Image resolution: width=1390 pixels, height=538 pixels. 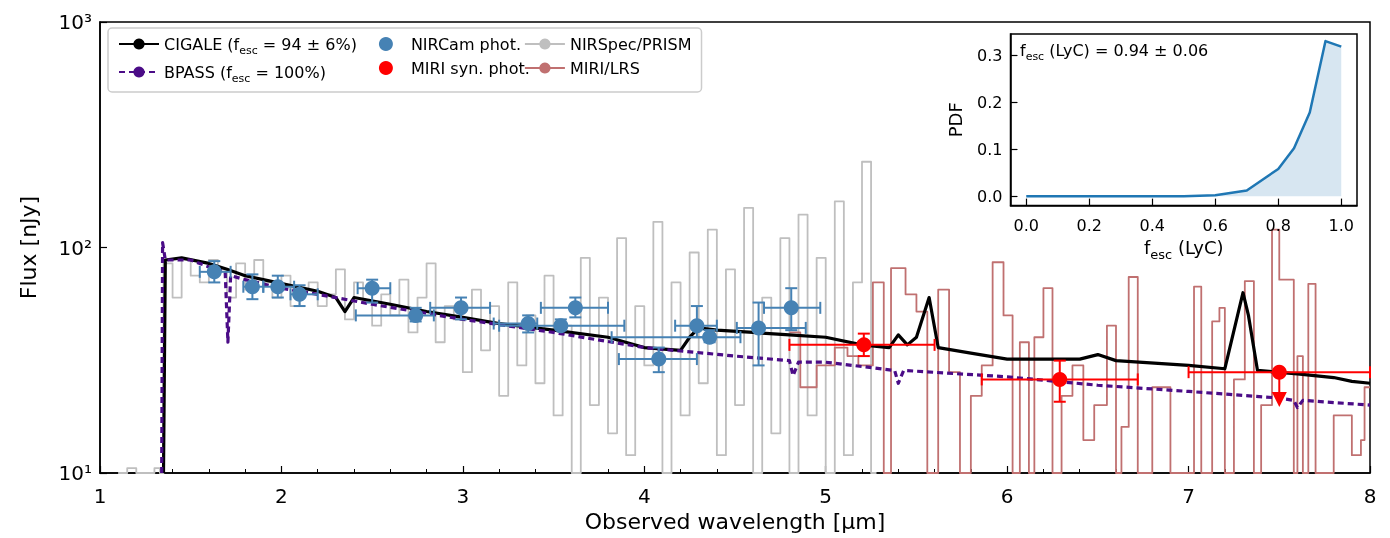 What do you see at coordinates (1278, 226) in the screenshot?
I see `x-tick-label: 0.8` at bounding box center [1278, 226].